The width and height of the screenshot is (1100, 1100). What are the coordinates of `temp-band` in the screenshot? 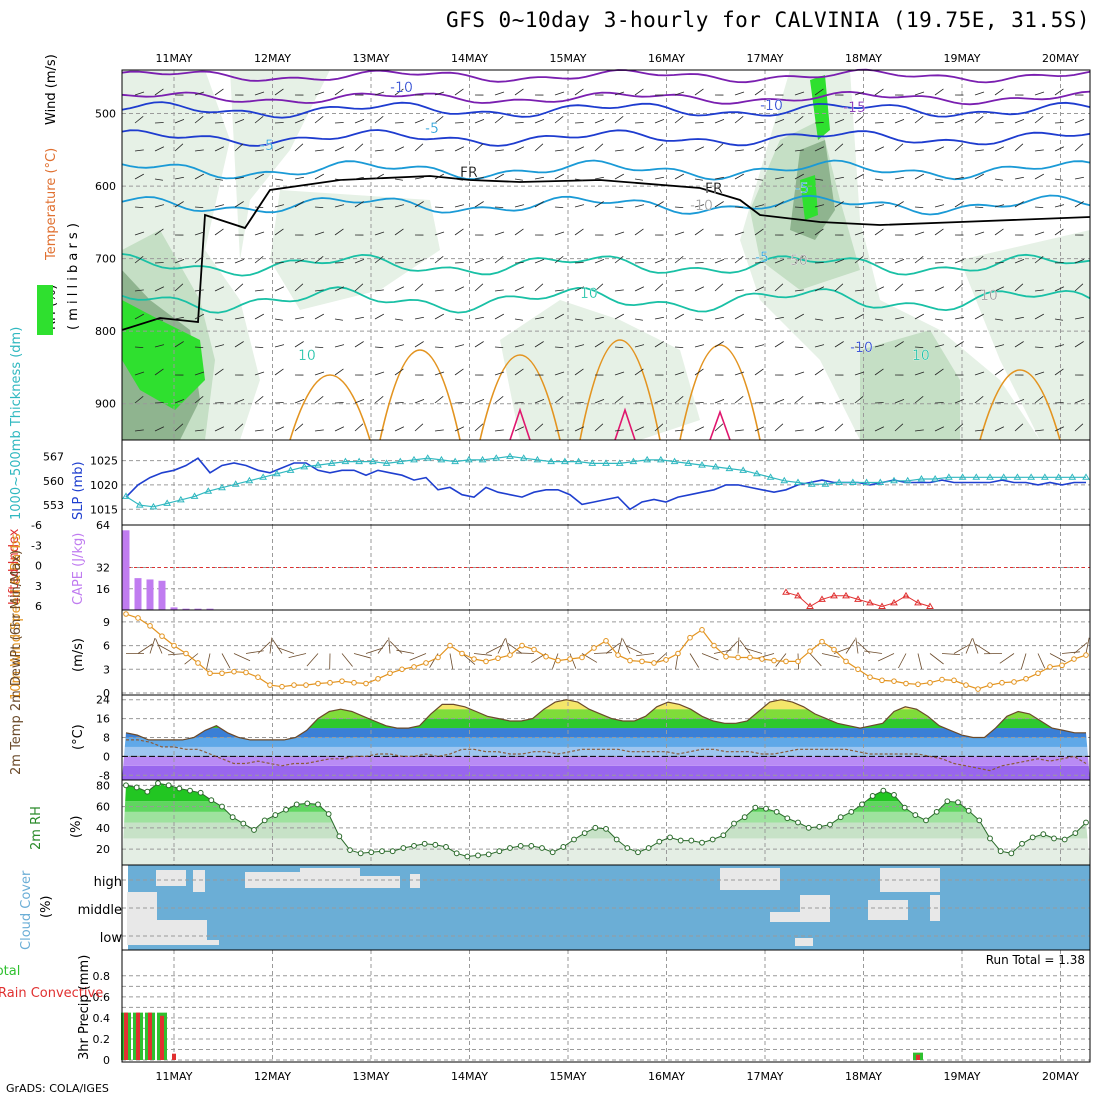 It's located at (606, 704).